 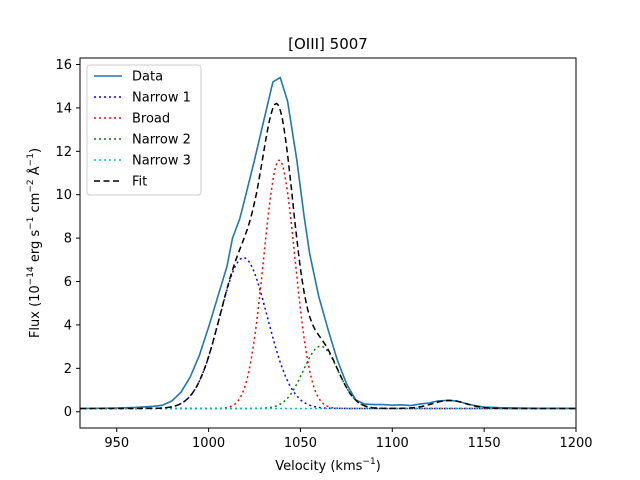 I want to click on x-axis-title: Velocity (kms−1), so click(x=328, y=465).